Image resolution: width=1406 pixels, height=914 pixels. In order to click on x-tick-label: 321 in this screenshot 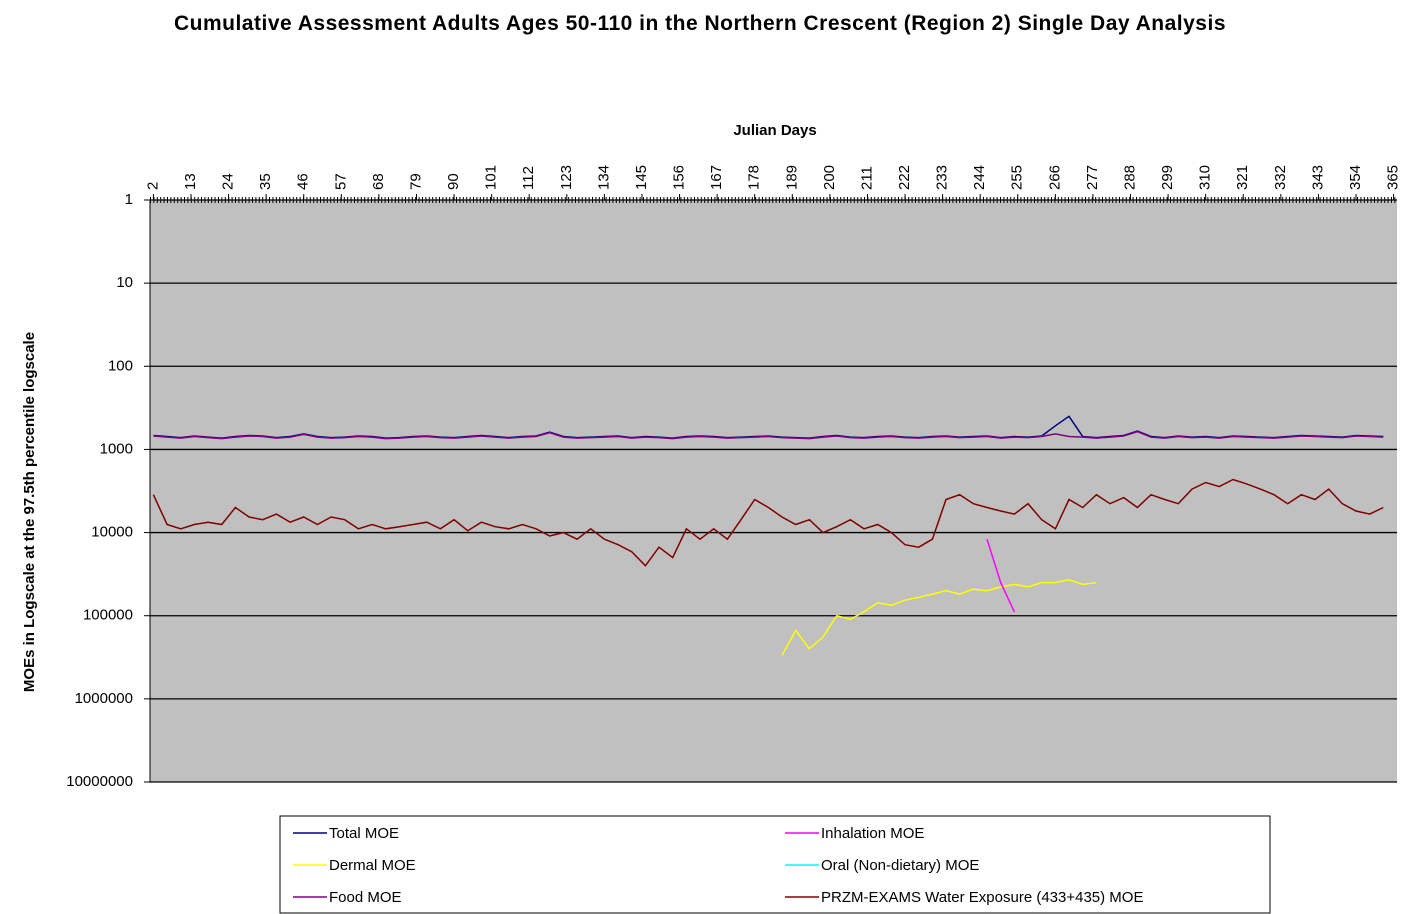, I will do `click(1242, 177)`.